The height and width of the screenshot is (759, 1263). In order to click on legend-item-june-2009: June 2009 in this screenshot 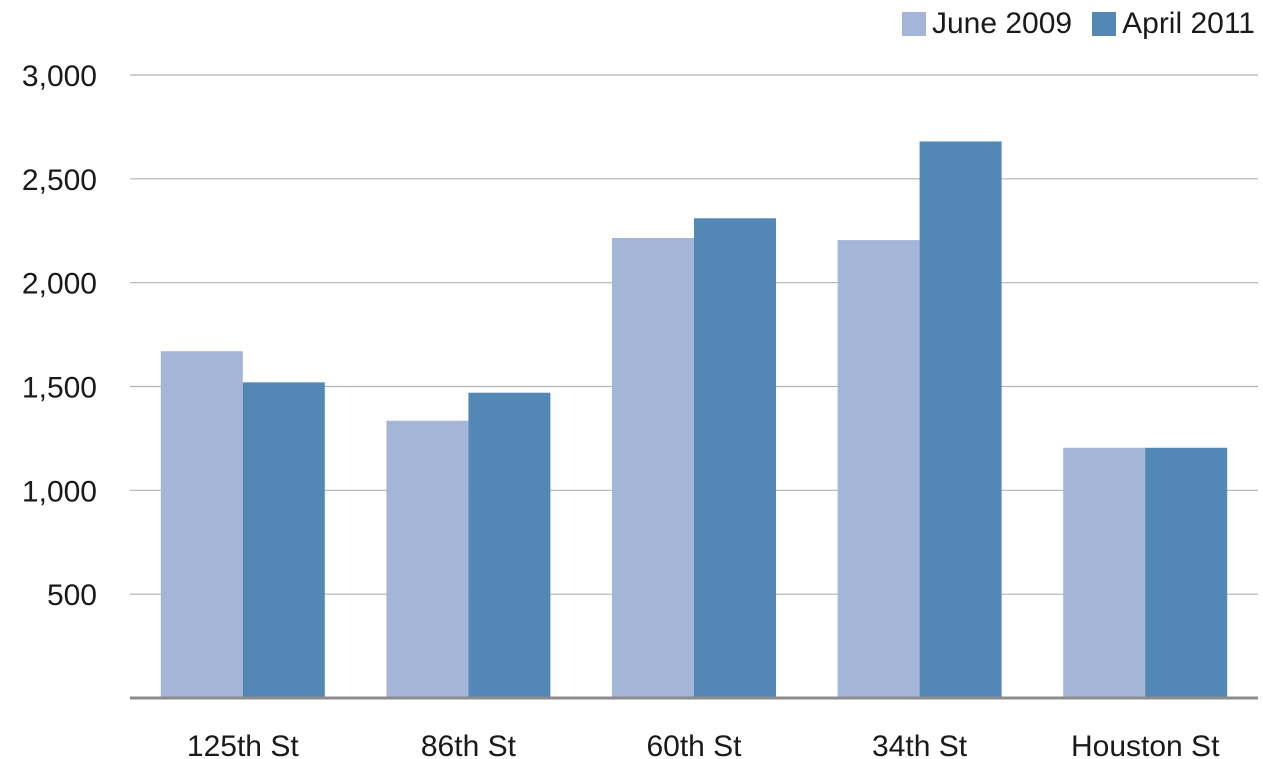, I will do `click(987, 24)`.